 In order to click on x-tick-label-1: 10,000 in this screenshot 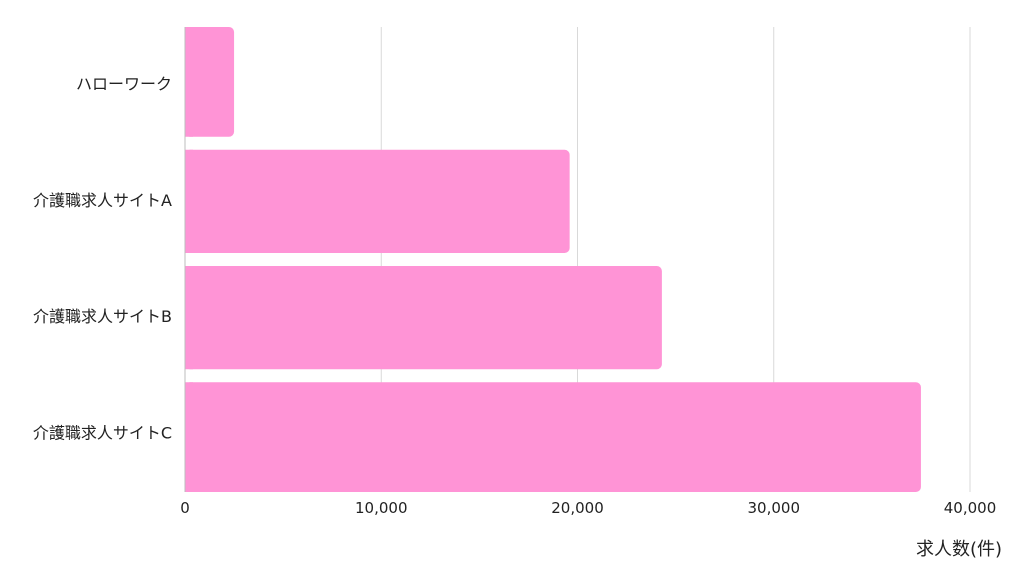, I will do `click(381, 508)`.